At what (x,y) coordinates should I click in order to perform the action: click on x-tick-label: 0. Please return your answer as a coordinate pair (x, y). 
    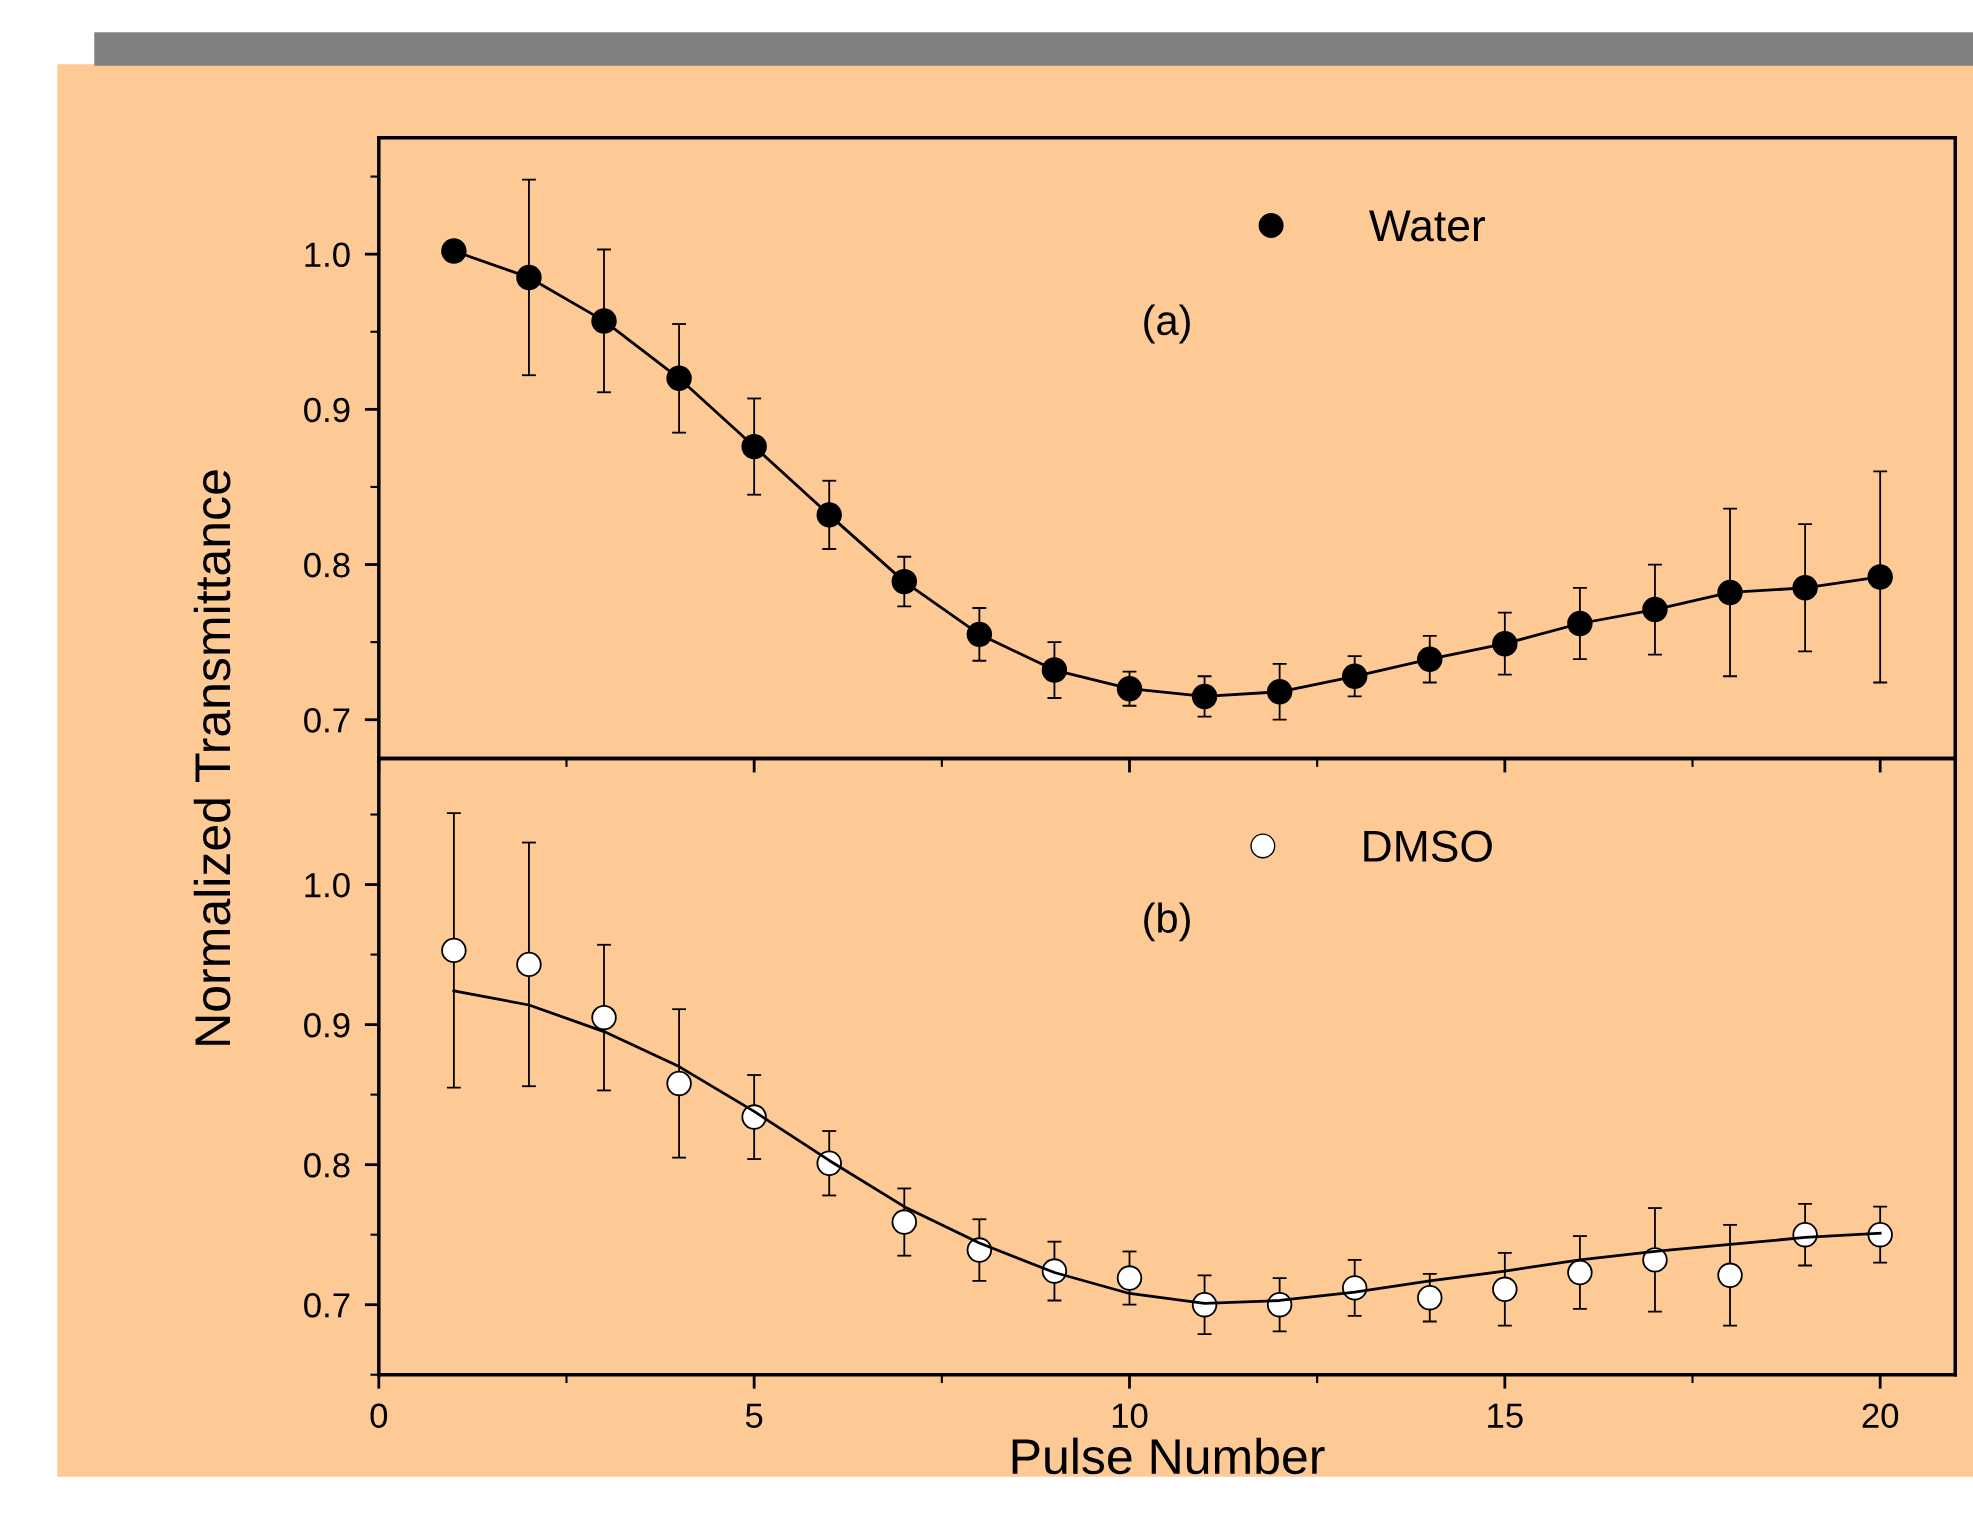
    Looking at the image, I should click on (379, 1415).